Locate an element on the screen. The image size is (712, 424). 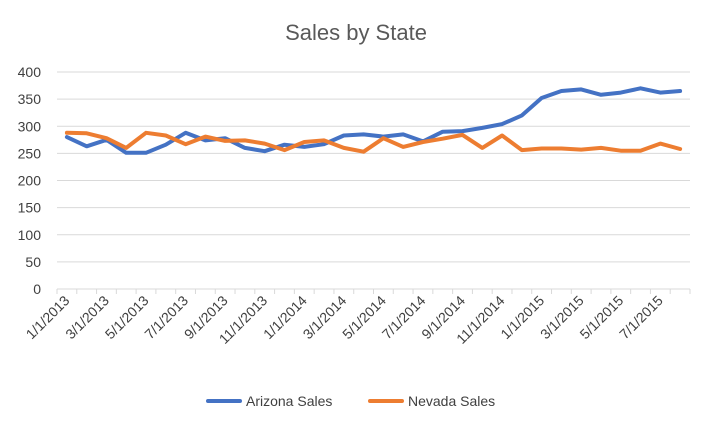
legend-label: Nevada Sales is located at coordinates (451, 401).